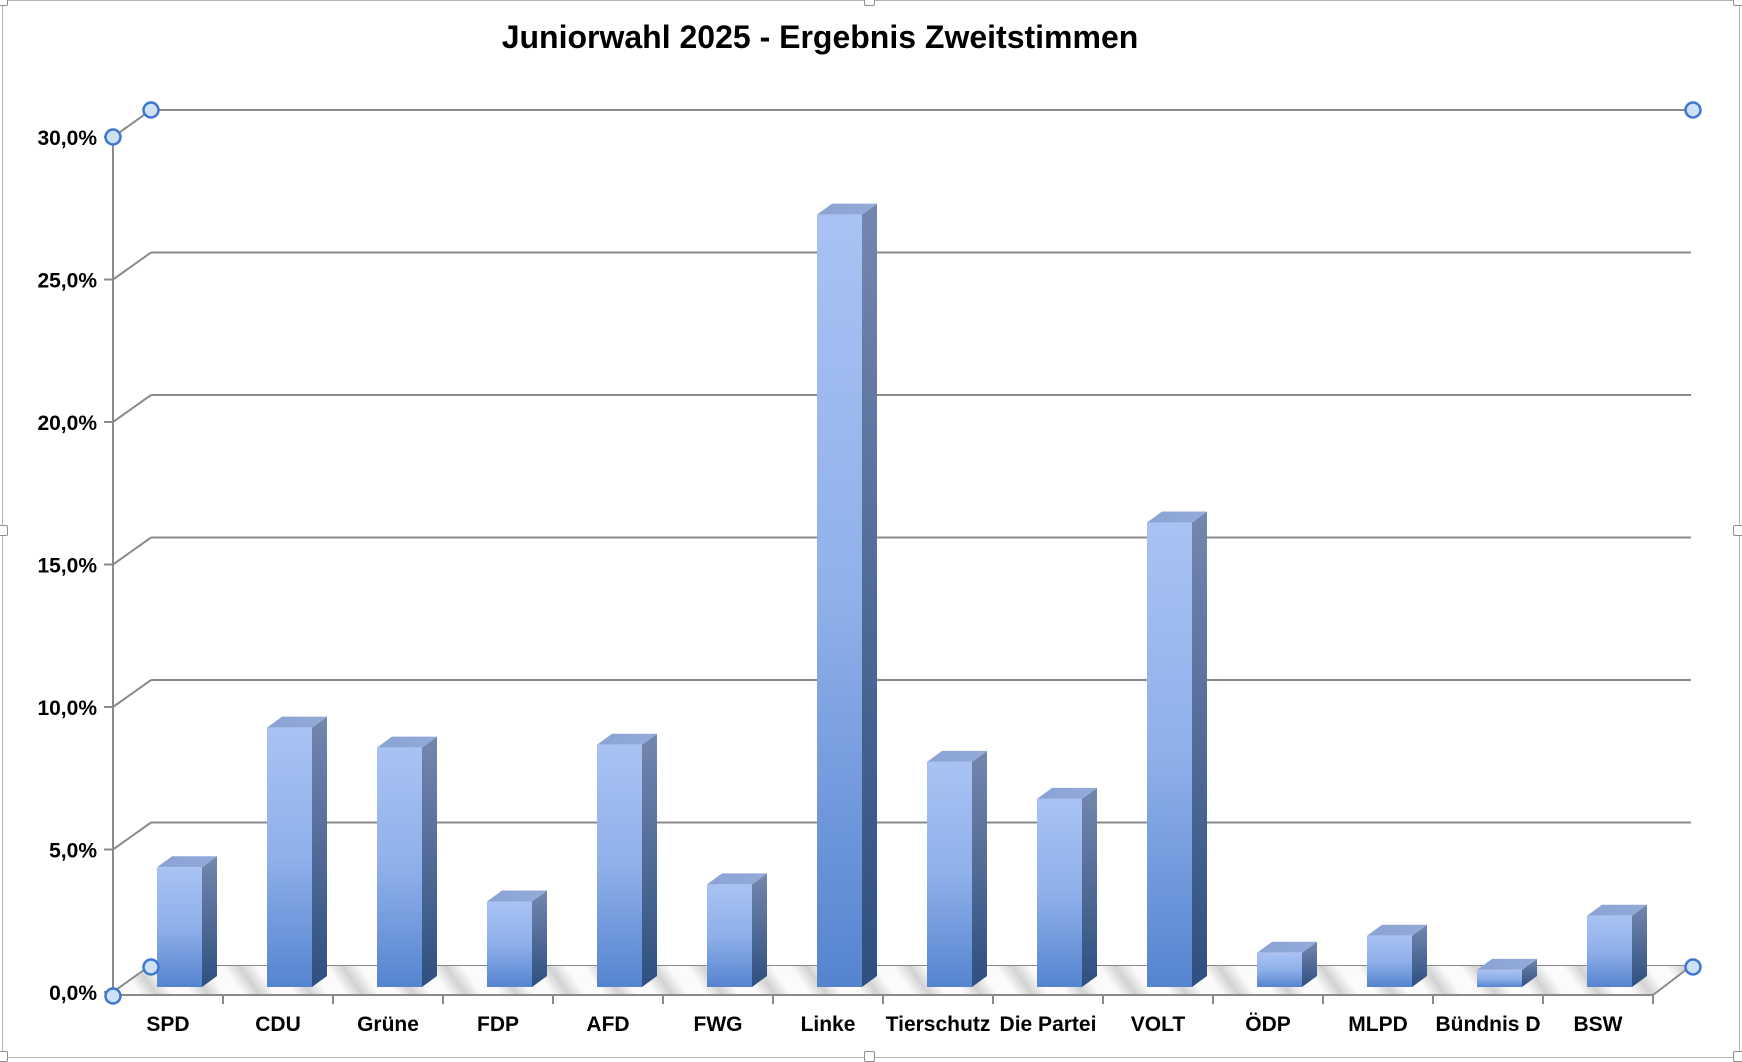  I want to click on category-label-MLPD: MLPD, so click(1378, 1024).